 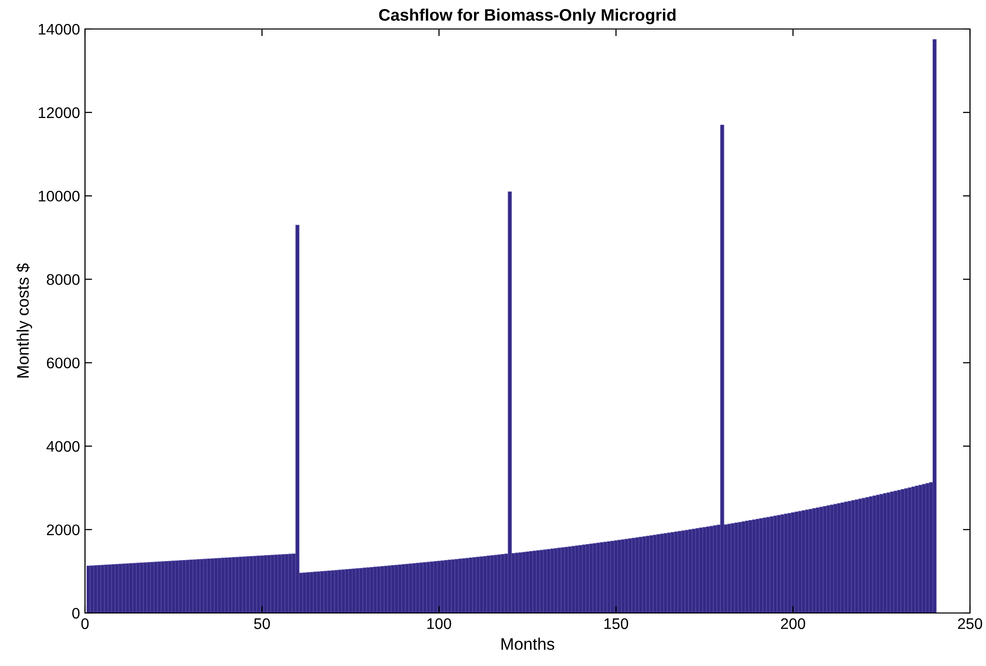 What do you see at coordinates (262, 624) in the screenshot?
I see `x-tick-label: 50` at bounding box center [262, 624].